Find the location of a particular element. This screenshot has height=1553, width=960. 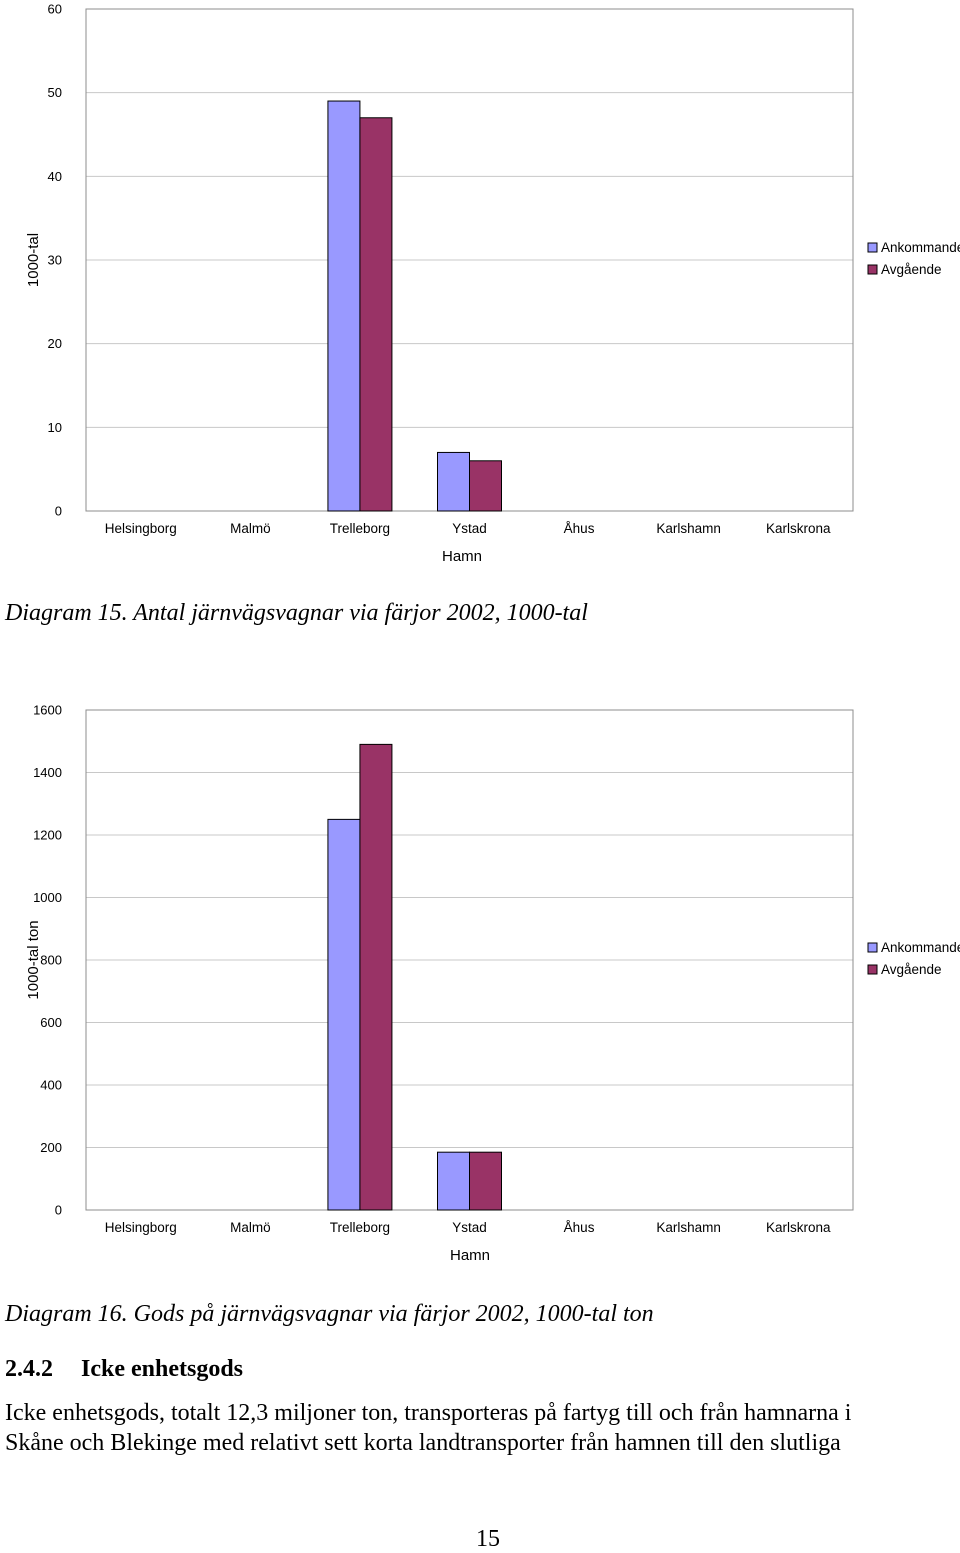

section-title: Icke enhetsgods is located at coordinates (162, 1369).